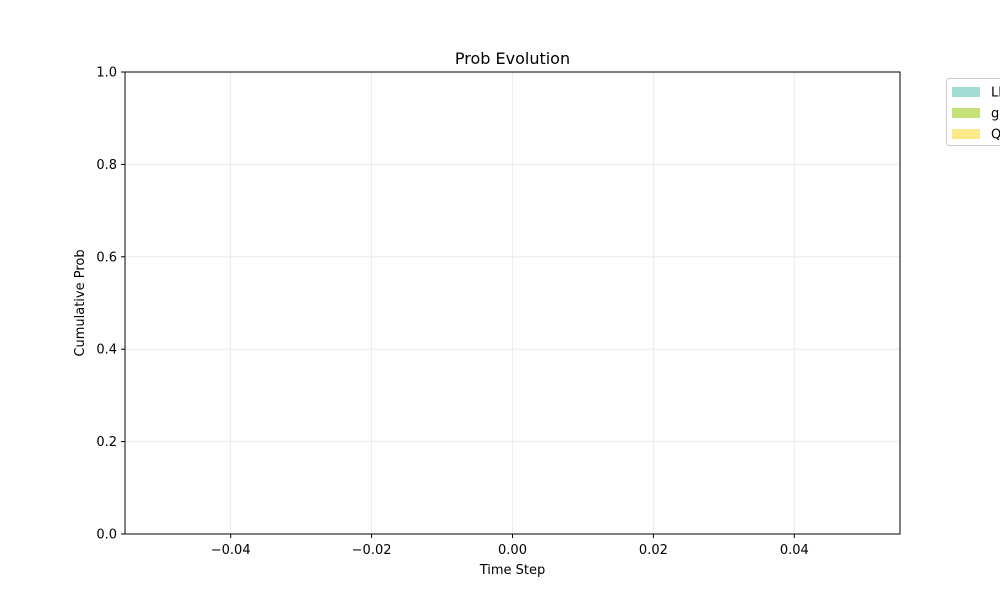 The height and width of the screenshot is (600, 1000). I want to click on legend-label: g, so click(995, 114).